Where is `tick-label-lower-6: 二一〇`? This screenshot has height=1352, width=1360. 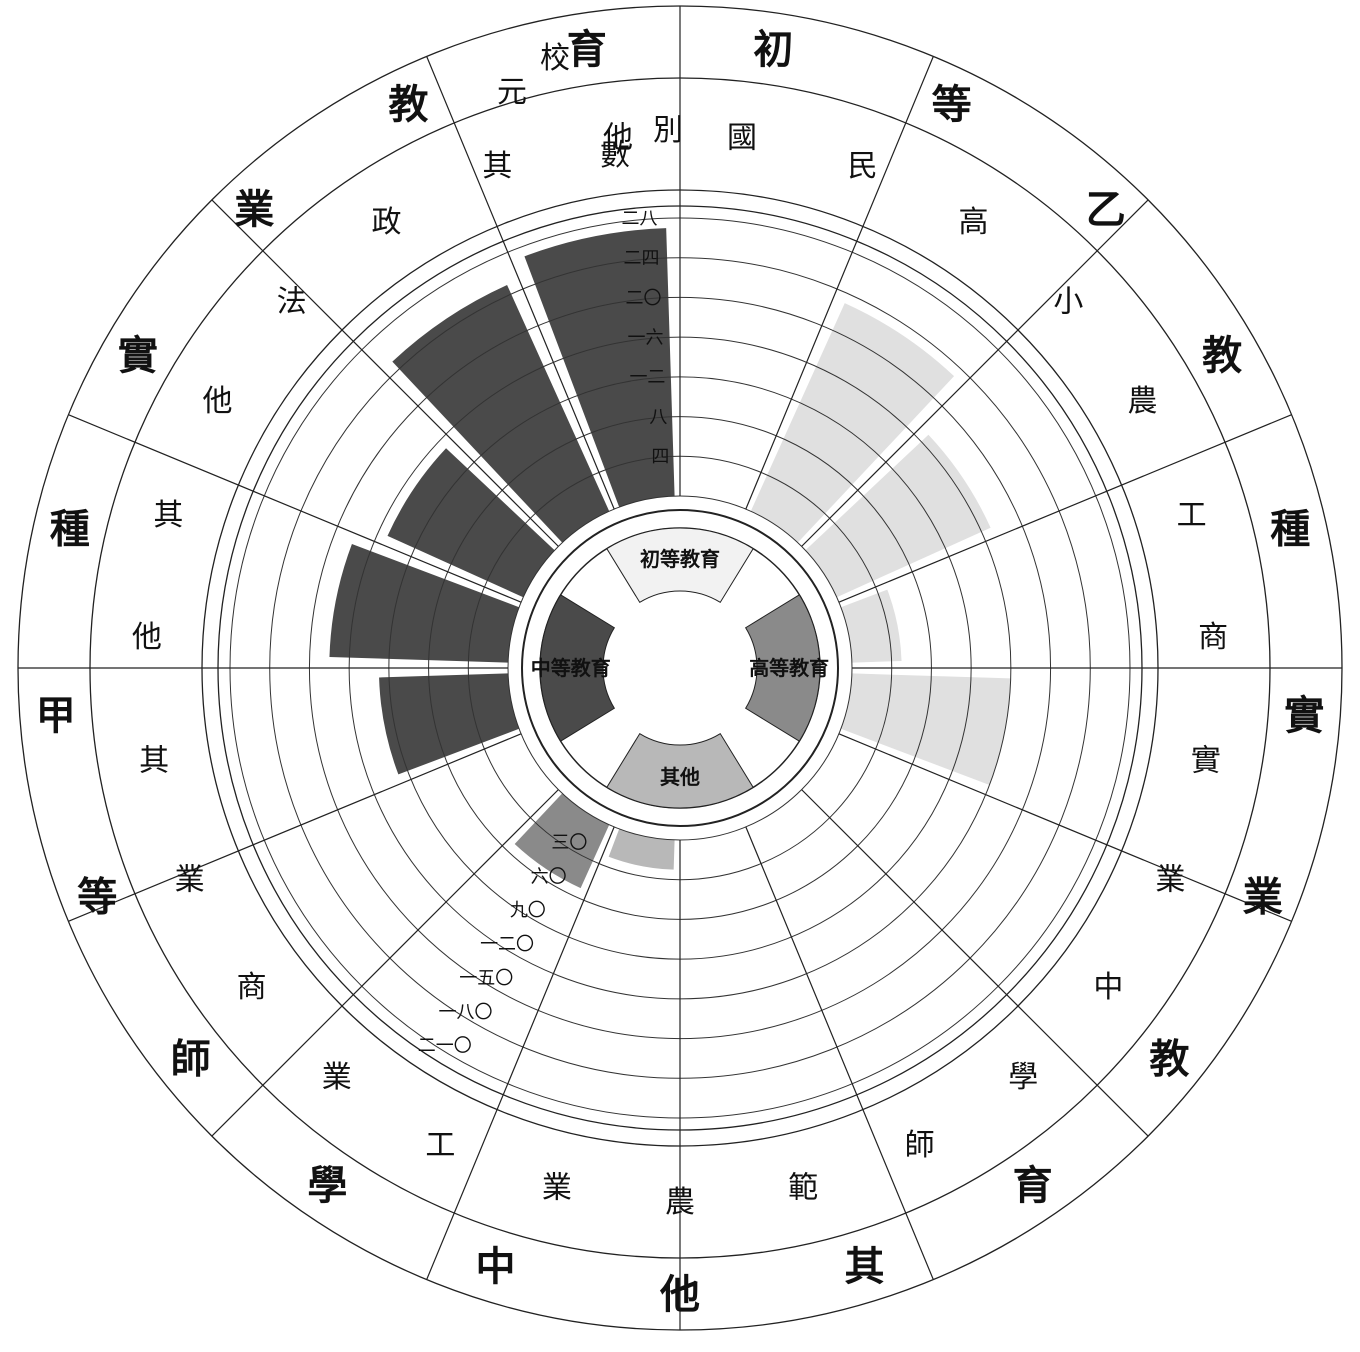
tick-label-lower-6: 二一〇 is located at coordinates (445, 1046).